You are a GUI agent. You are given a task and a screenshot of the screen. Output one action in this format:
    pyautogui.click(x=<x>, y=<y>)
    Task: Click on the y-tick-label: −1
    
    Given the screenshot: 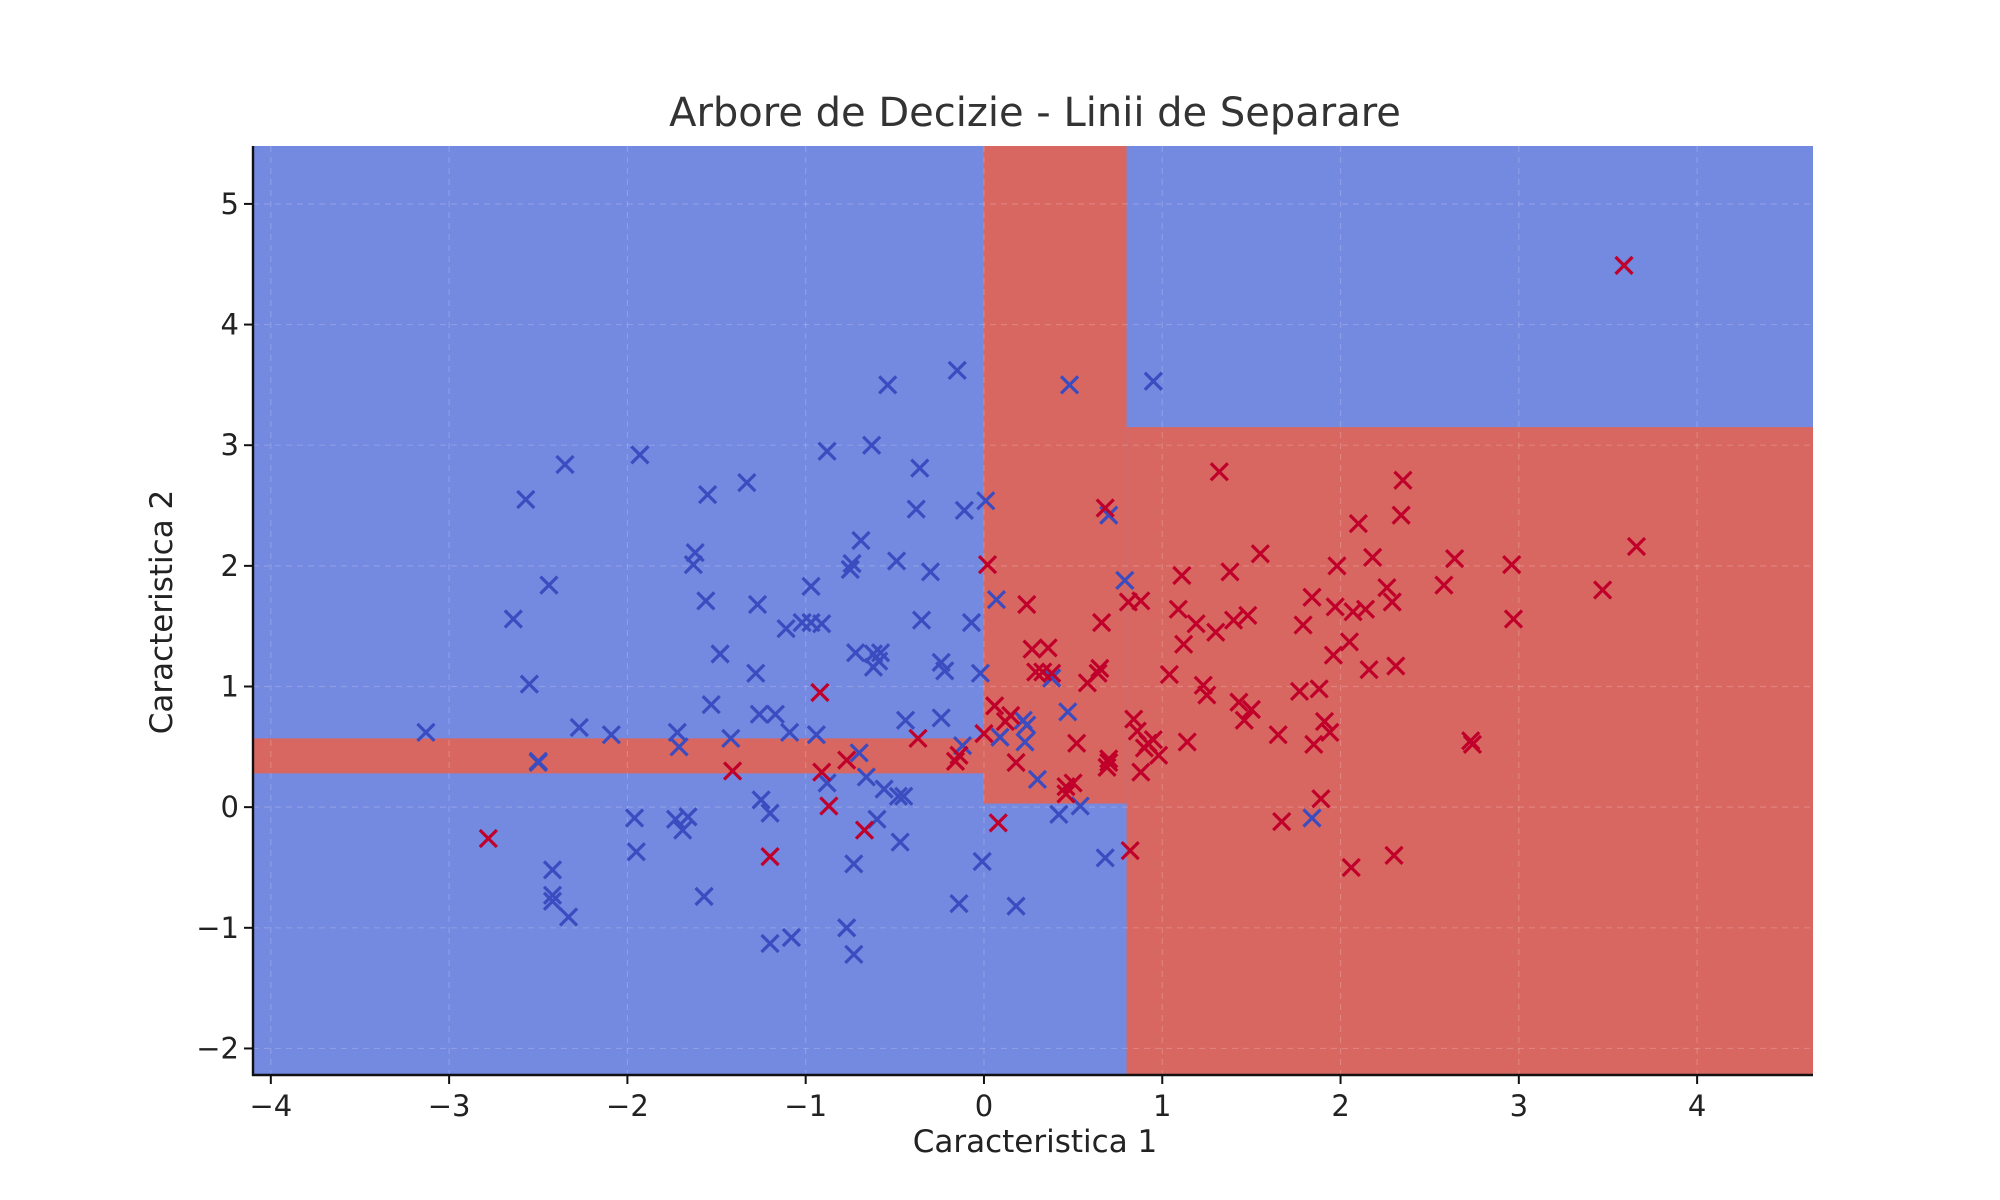 What is the action you would take?
    pyautogui.click(x=217, y=928)
    